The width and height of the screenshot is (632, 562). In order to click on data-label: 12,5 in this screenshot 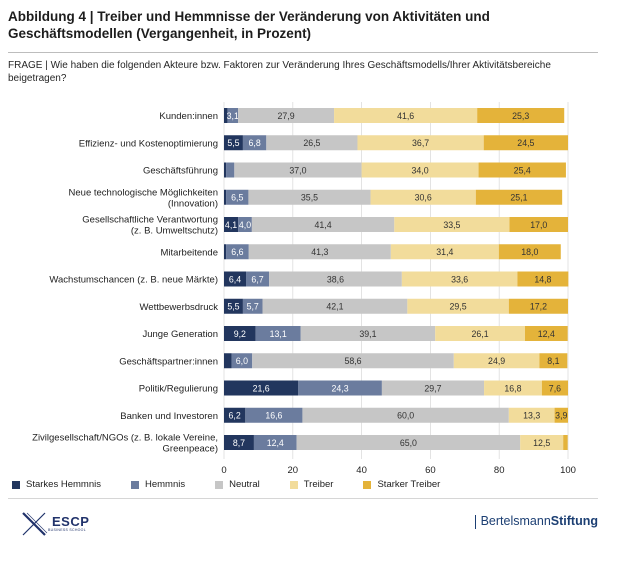, I will do `click(541, 443)`.